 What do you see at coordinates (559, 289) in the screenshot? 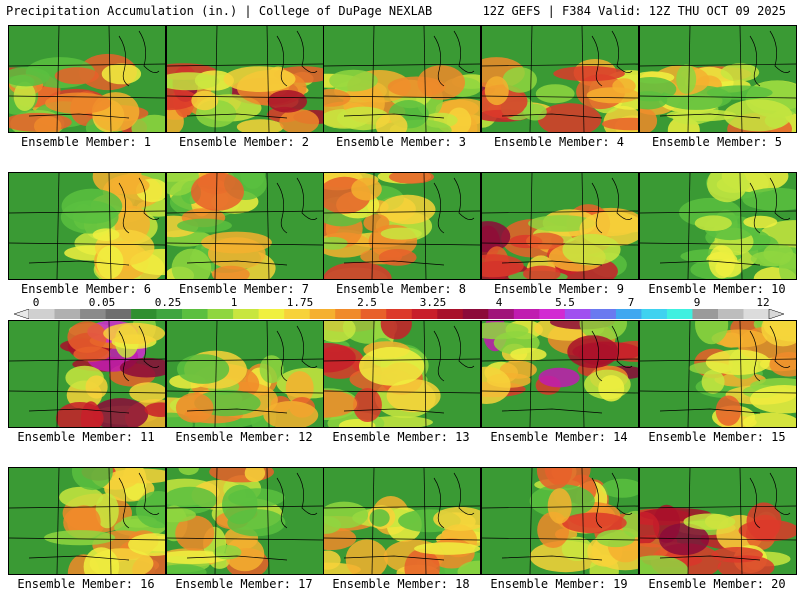
I see `ensemble-member-label: Ensemble Member: 9` at bounding box center [559, 289].